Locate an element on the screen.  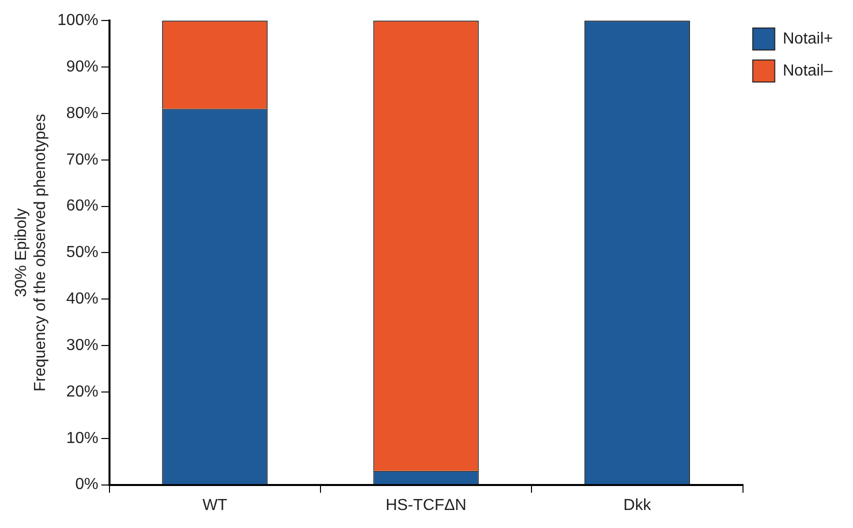
x-tick-label: Dkk is located at coordinates (637, 505).